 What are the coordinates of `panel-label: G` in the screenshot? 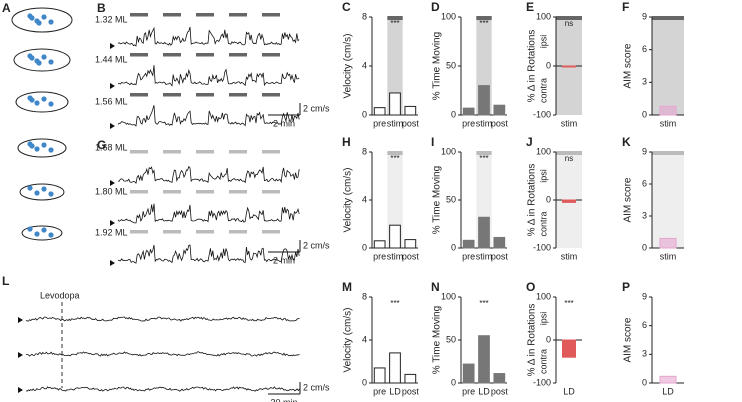 It's located at (101, 145).